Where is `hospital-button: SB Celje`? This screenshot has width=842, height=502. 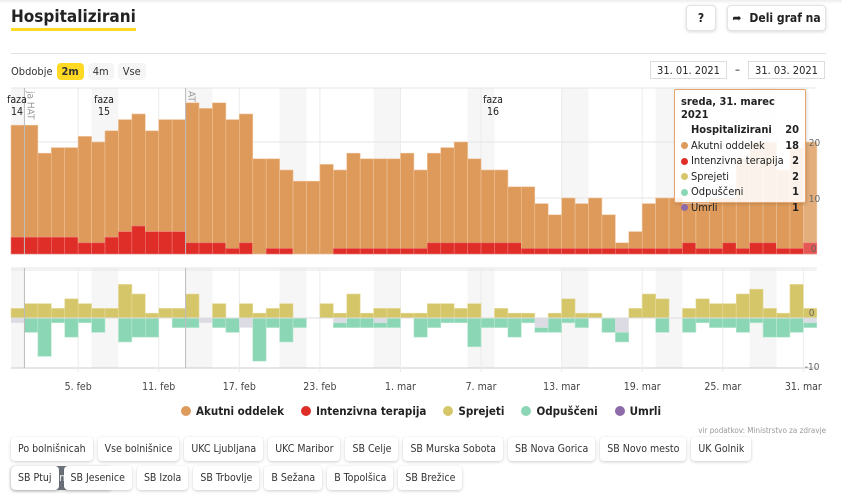 hospital-button: SB Celje is located at coordinates (372, 449).